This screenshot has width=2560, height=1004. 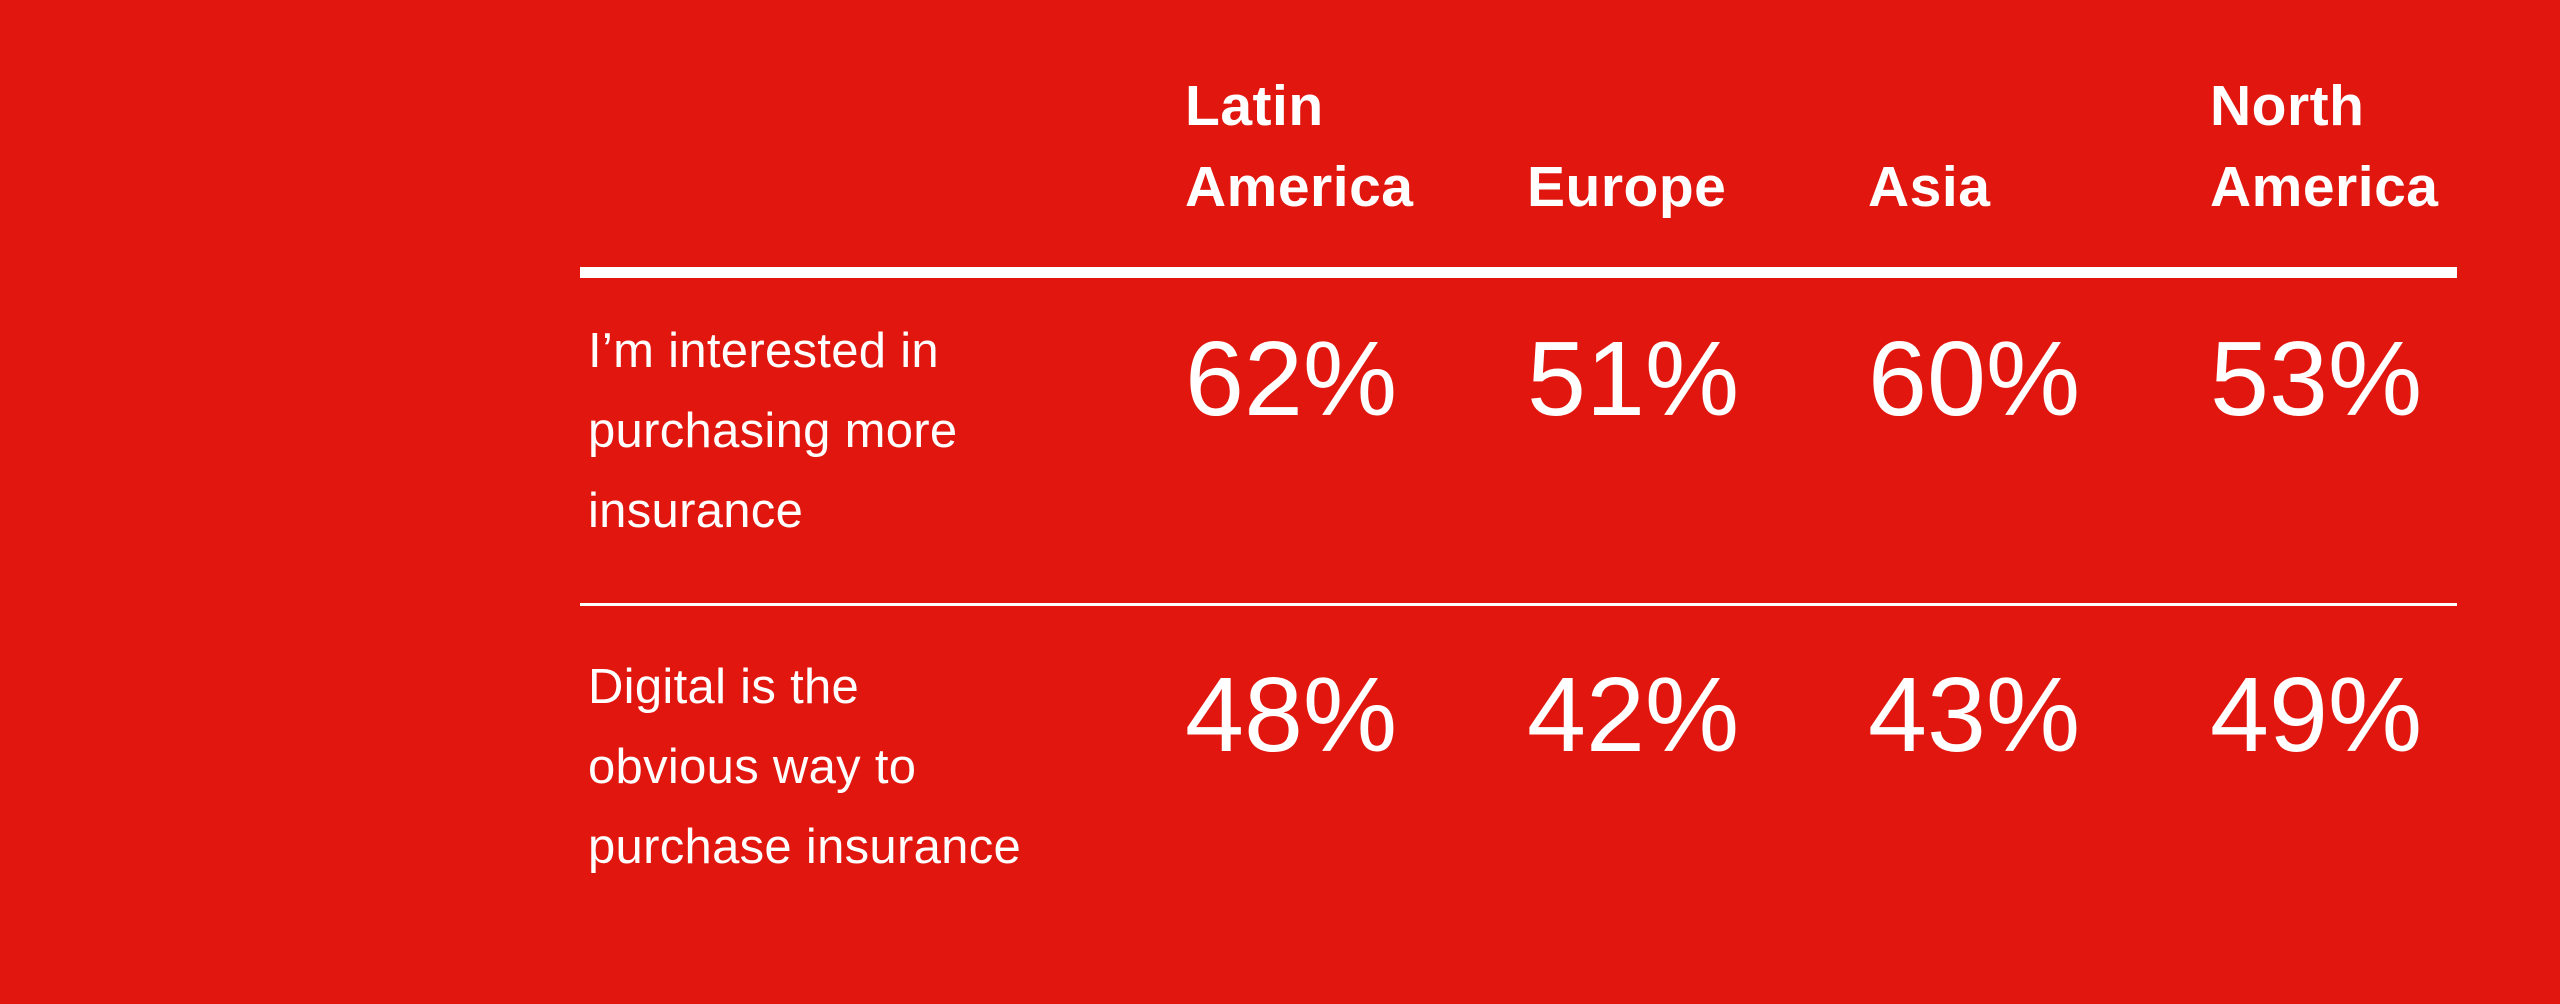 I want to click on value-europe: 51%, so click(x=1633, y=379).